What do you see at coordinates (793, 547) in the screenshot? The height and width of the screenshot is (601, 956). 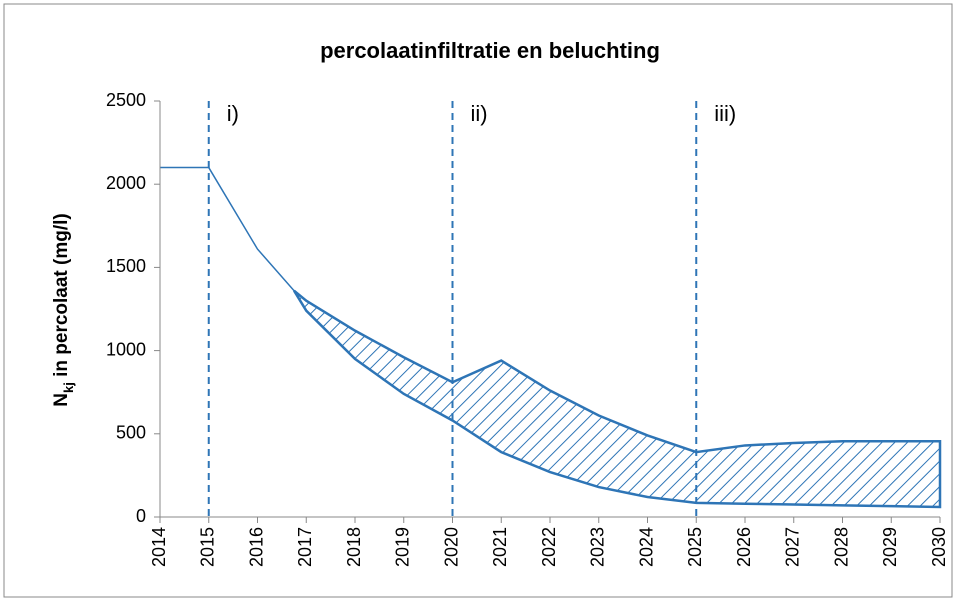 I see `x-tick-label: 2027` at bounding box center [793, 547].